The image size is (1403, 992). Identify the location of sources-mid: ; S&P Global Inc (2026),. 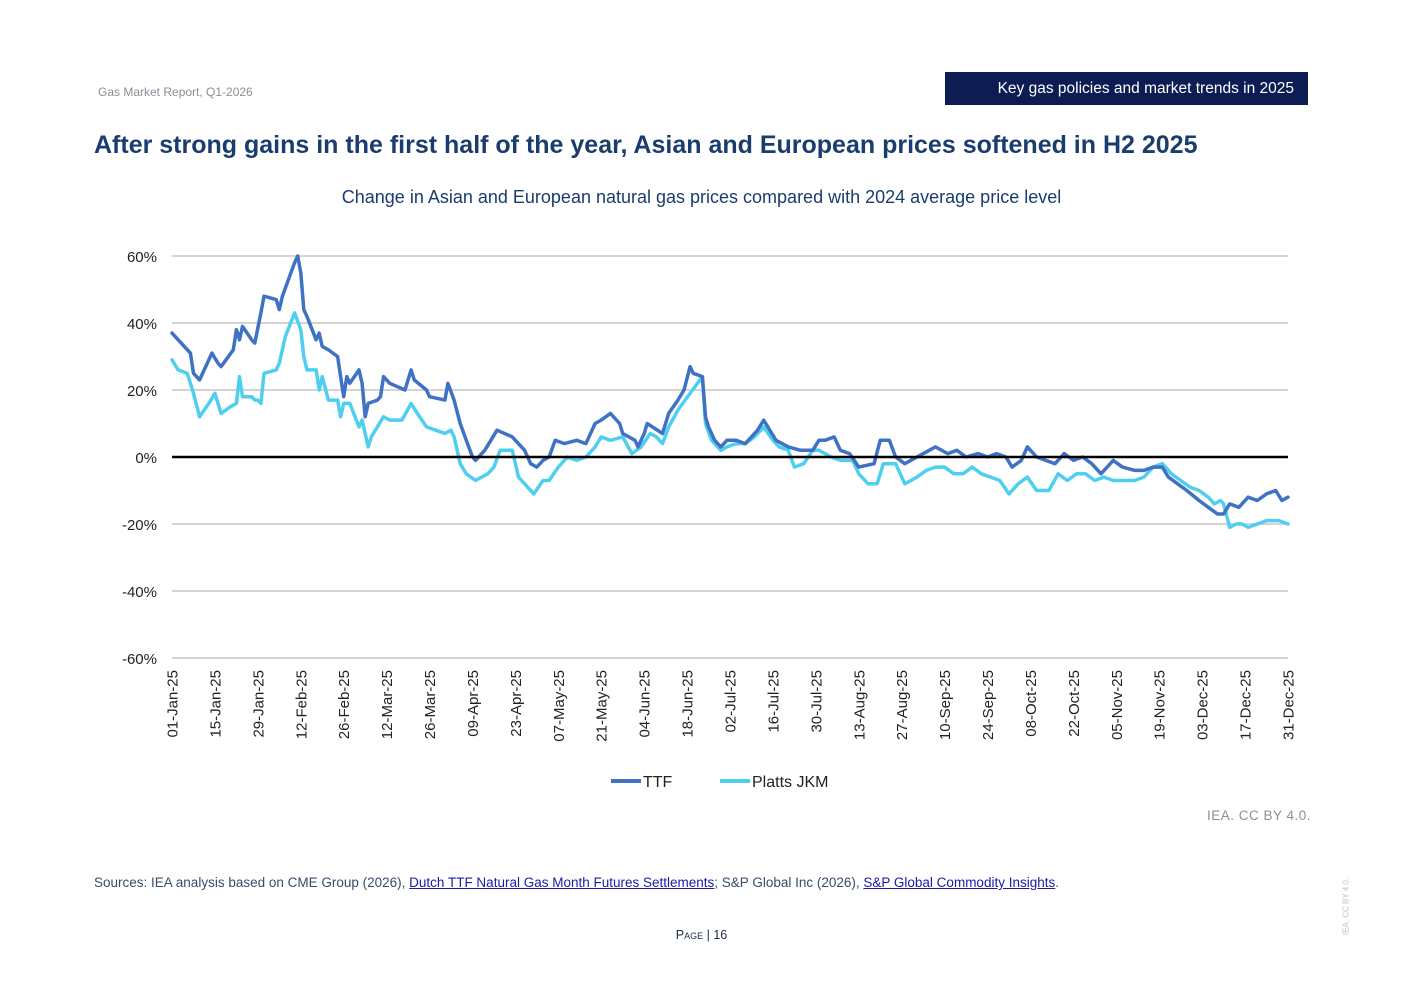
(789, 882).